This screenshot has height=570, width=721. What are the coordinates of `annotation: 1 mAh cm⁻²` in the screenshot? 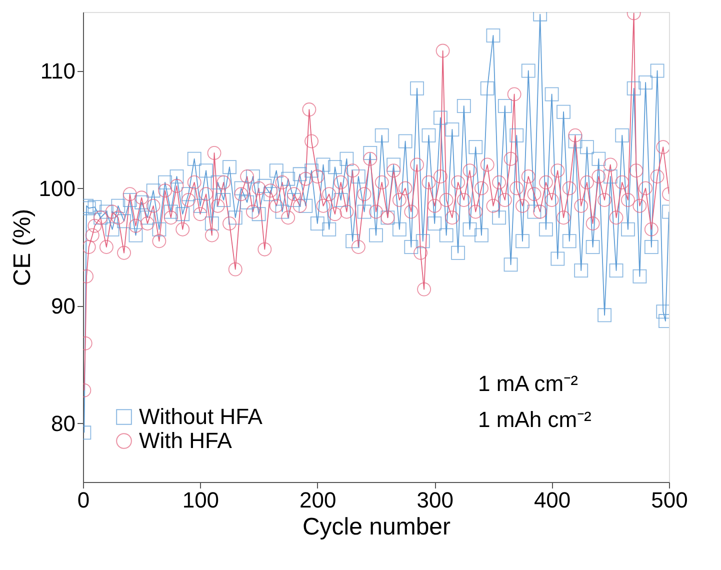 It's located at (535, 419).